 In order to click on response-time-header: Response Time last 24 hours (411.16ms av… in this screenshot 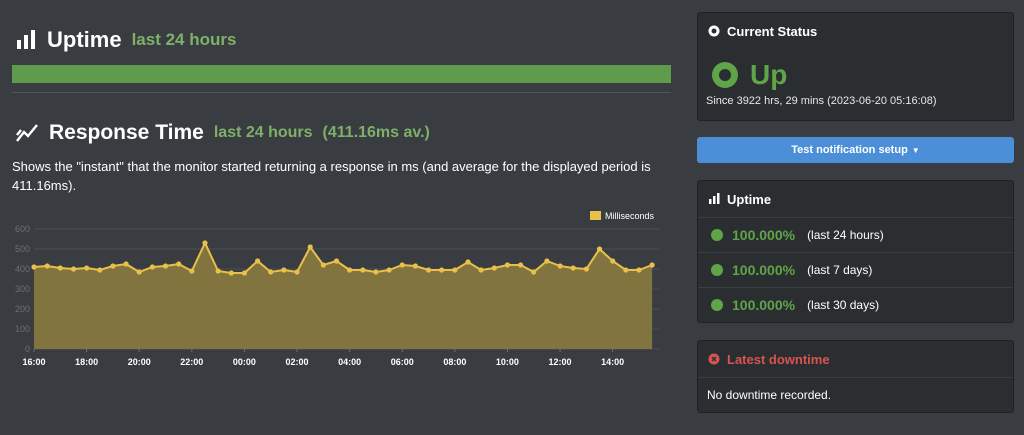, I will do `click(222, 133)`.